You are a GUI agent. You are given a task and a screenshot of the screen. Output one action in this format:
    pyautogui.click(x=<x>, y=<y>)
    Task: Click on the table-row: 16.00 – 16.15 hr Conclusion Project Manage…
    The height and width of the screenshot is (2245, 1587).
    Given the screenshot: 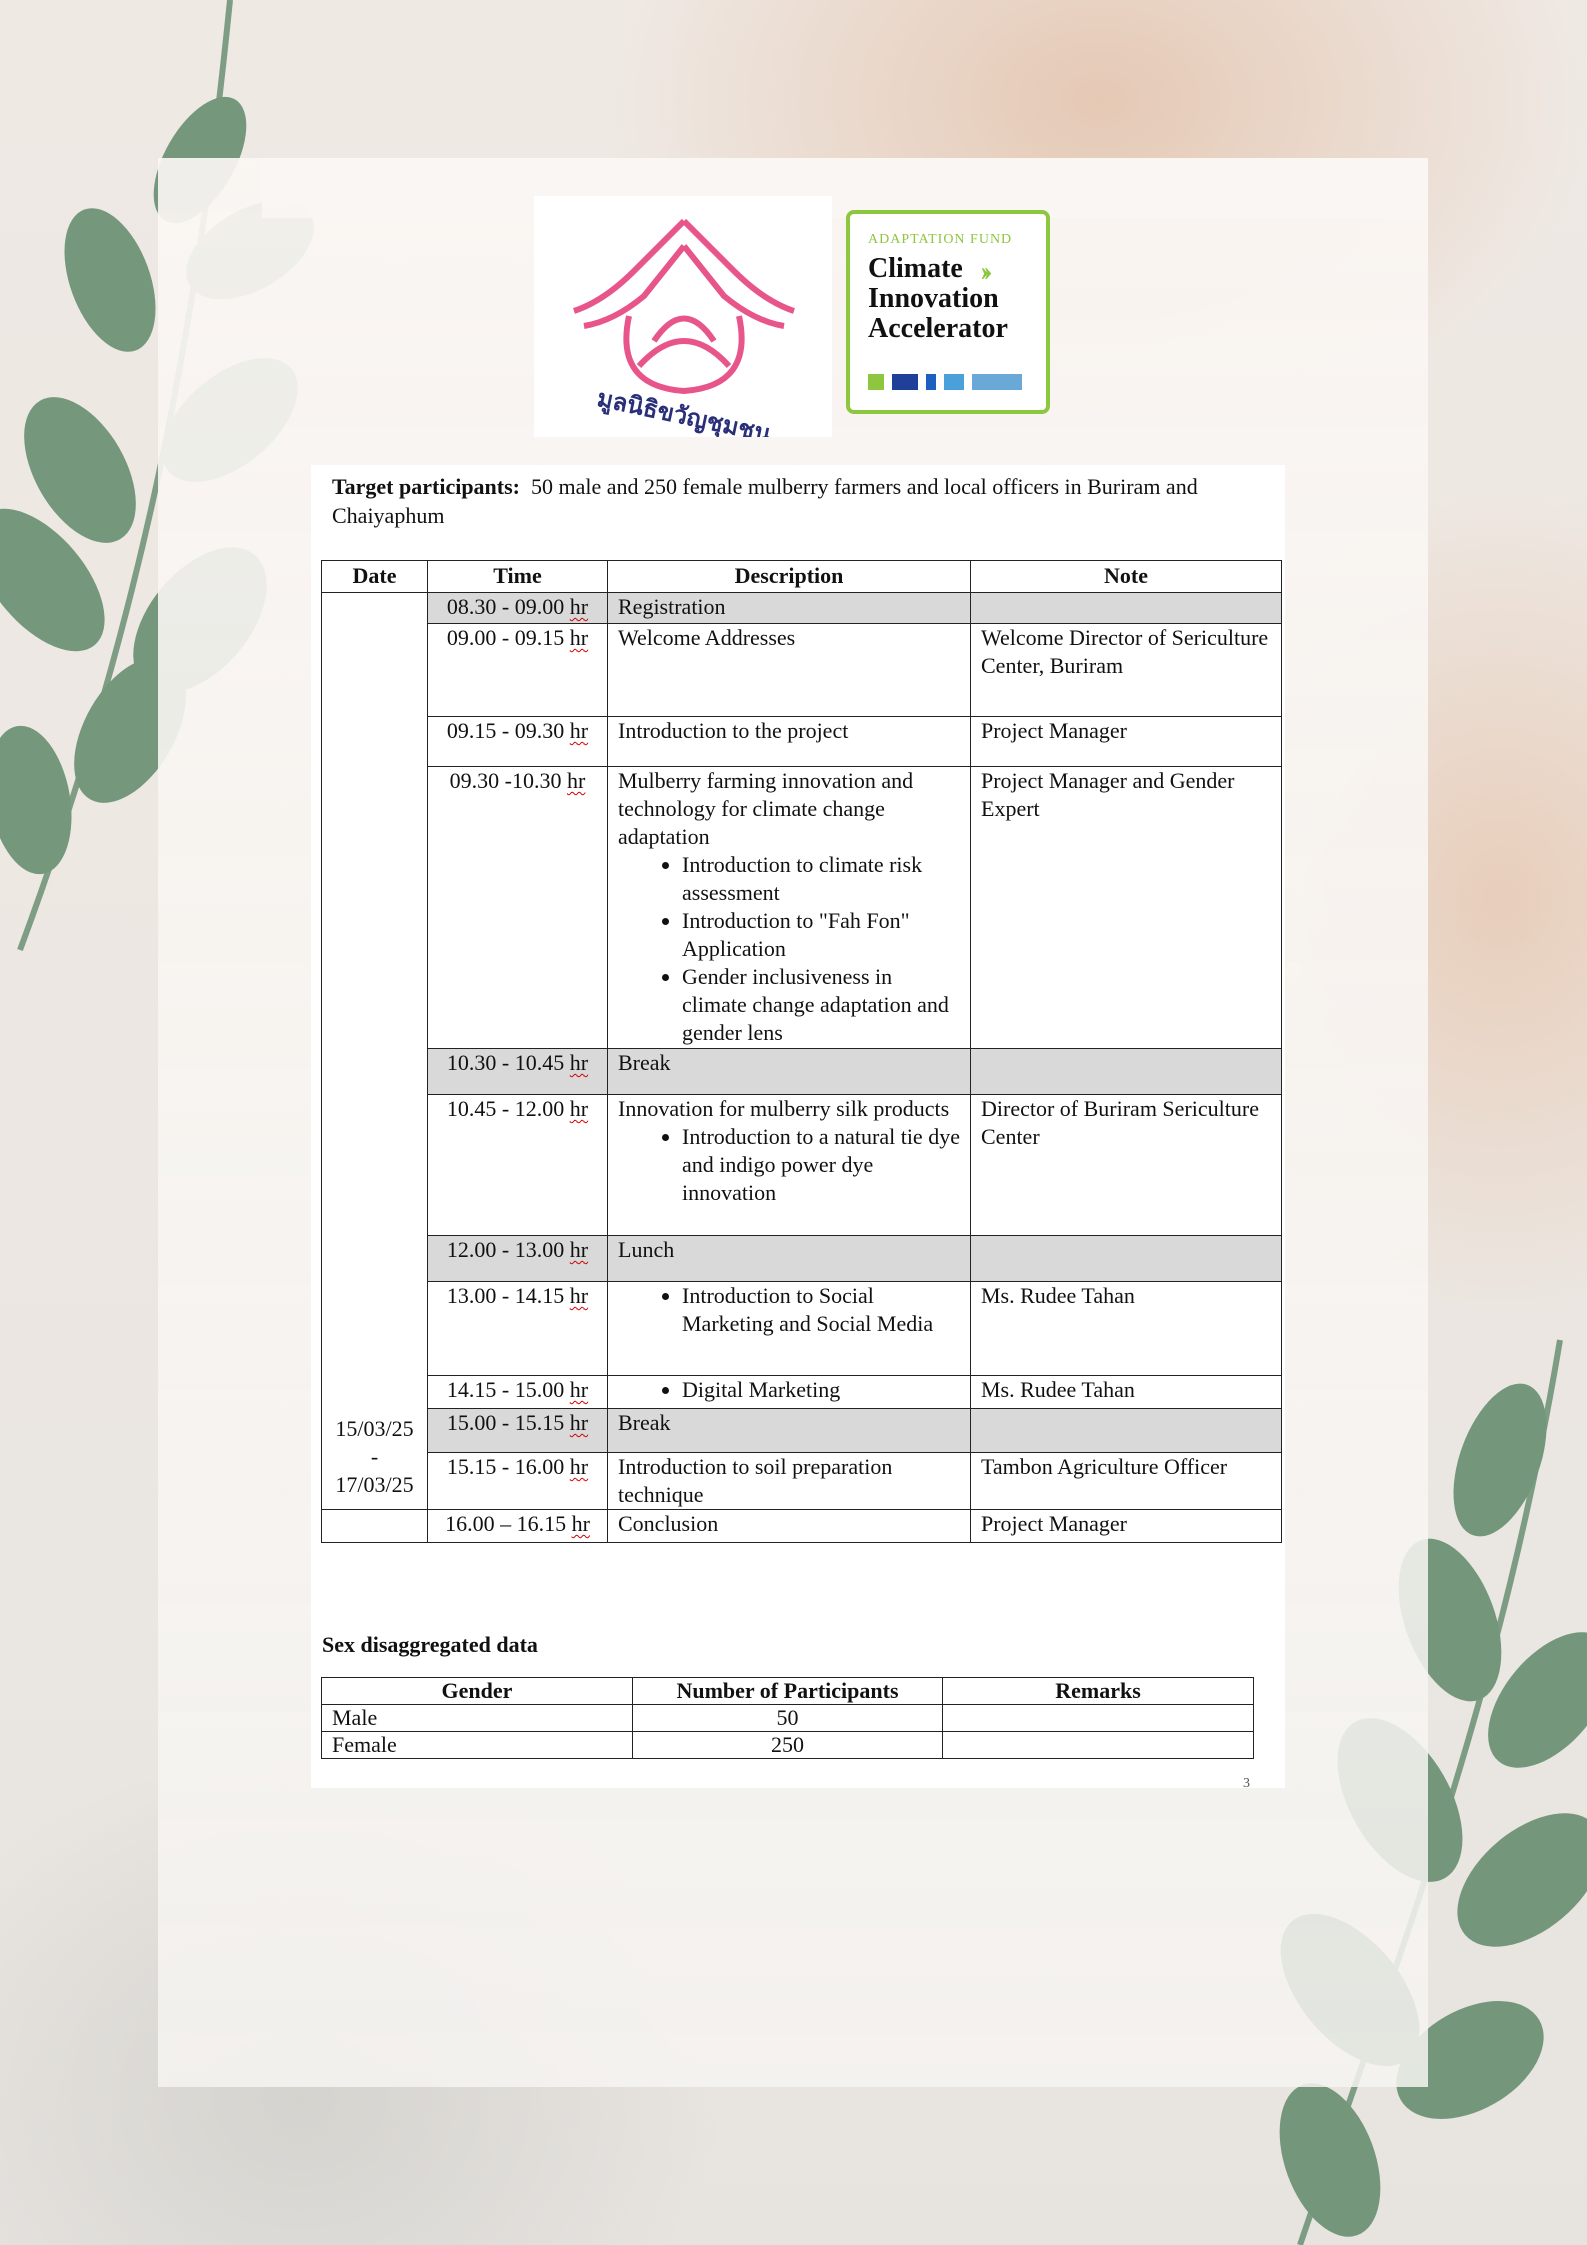 What is the action you would take?
    pyautogui.click(x=801, y=1526)
    